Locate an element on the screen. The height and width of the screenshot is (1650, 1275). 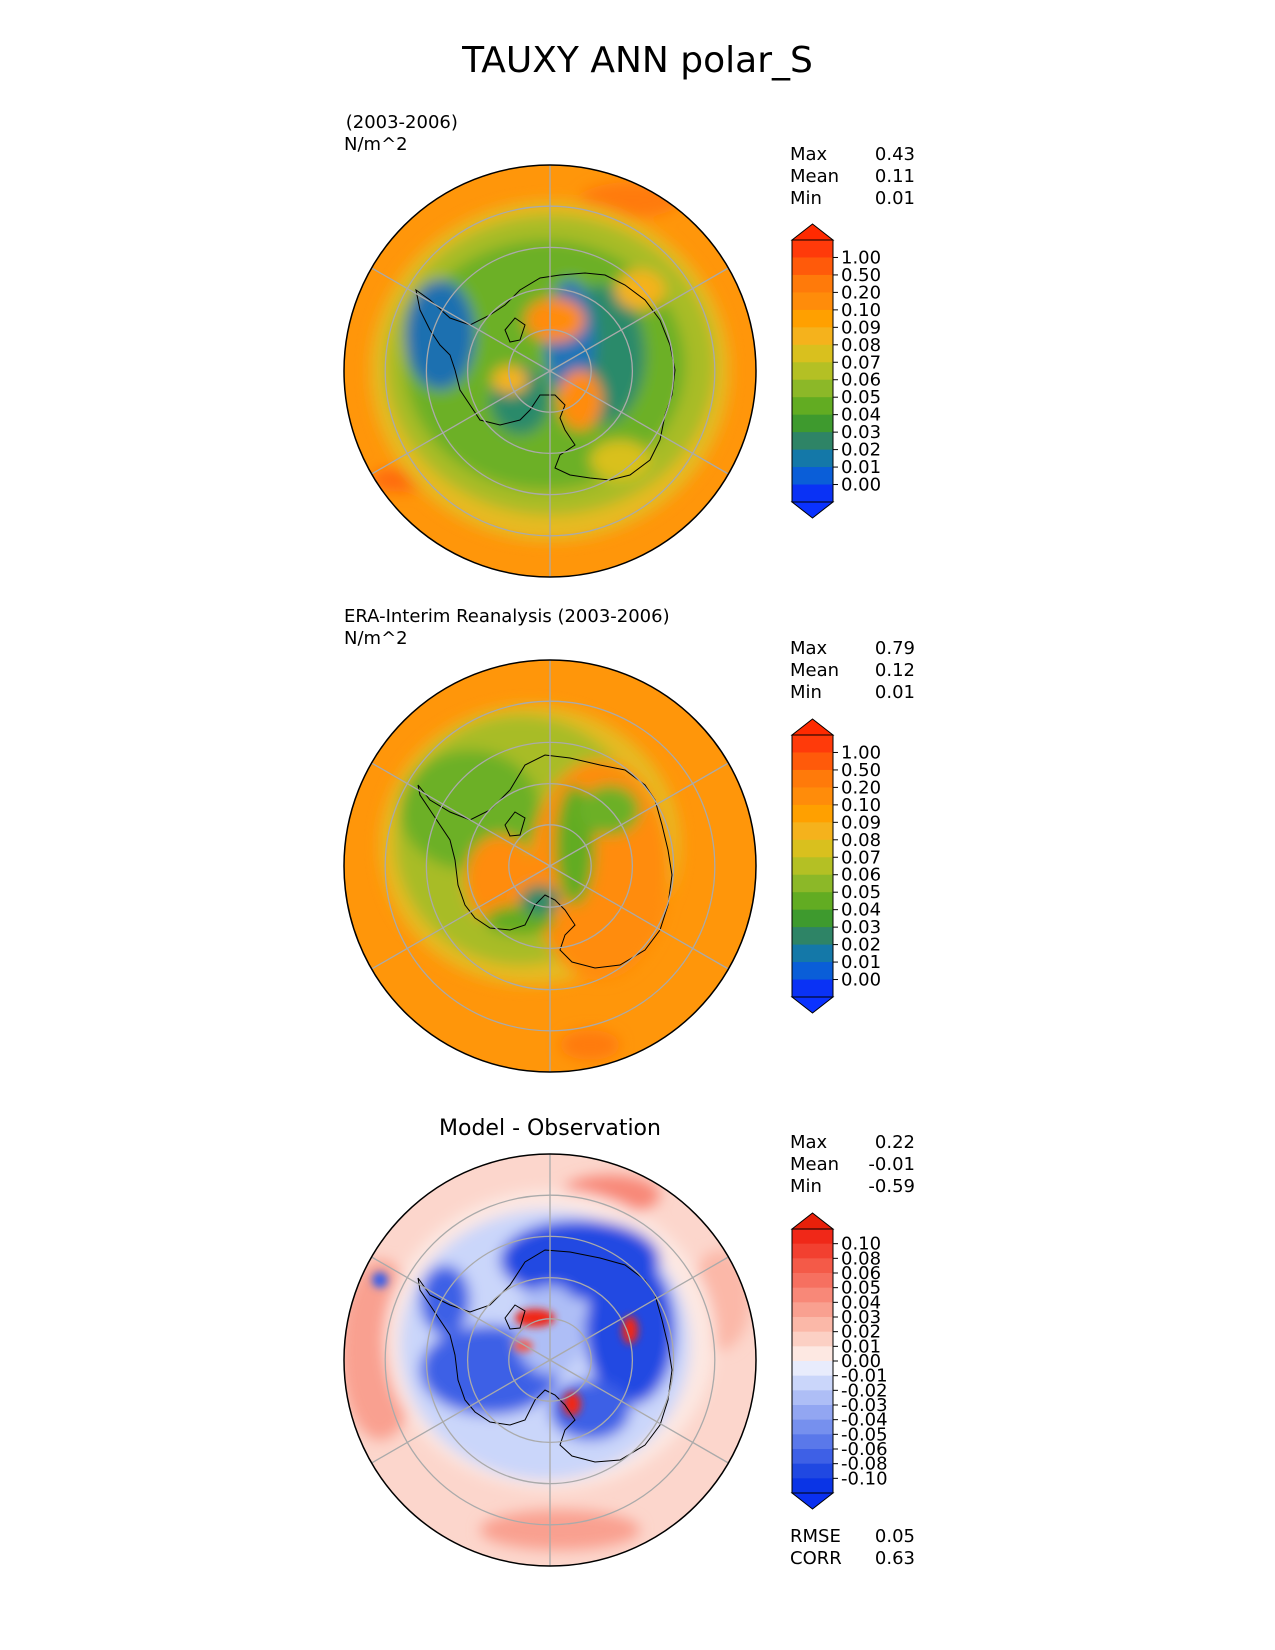
panel-3-stat-max-value: 0.22 is located at coordinates (894, 1142).